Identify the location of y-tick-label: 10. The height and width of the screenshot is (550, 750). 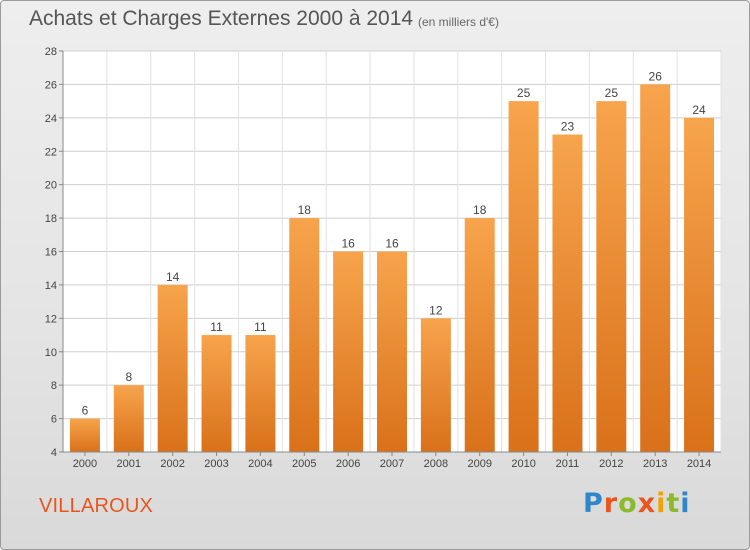
(51, 353).